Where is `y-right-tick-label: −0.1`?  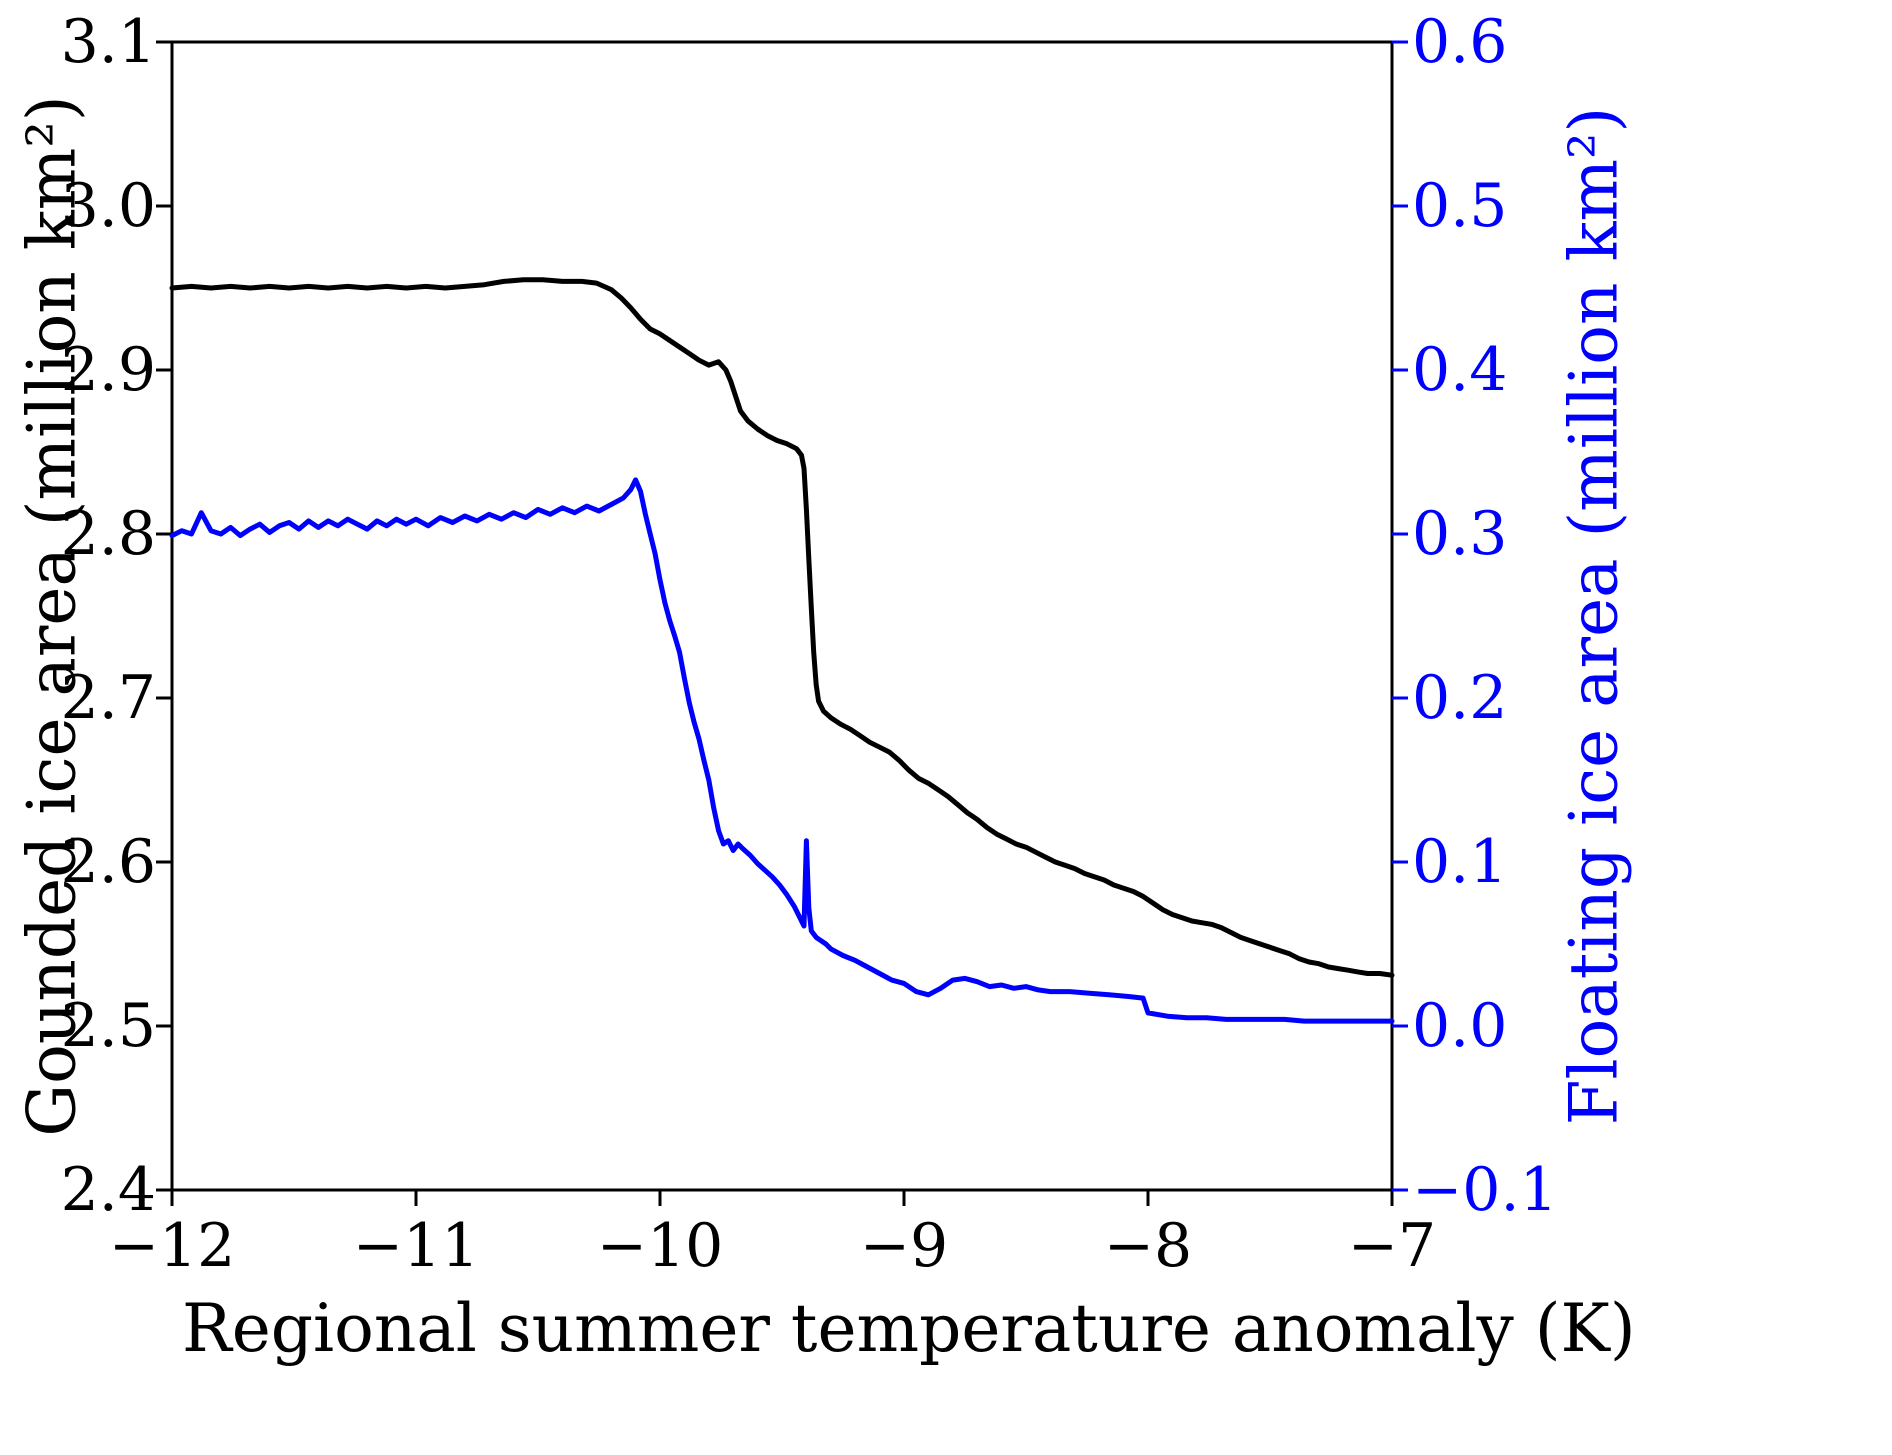
y-right-tick-label: −0.1 is located at coordinates (1485, 1190).